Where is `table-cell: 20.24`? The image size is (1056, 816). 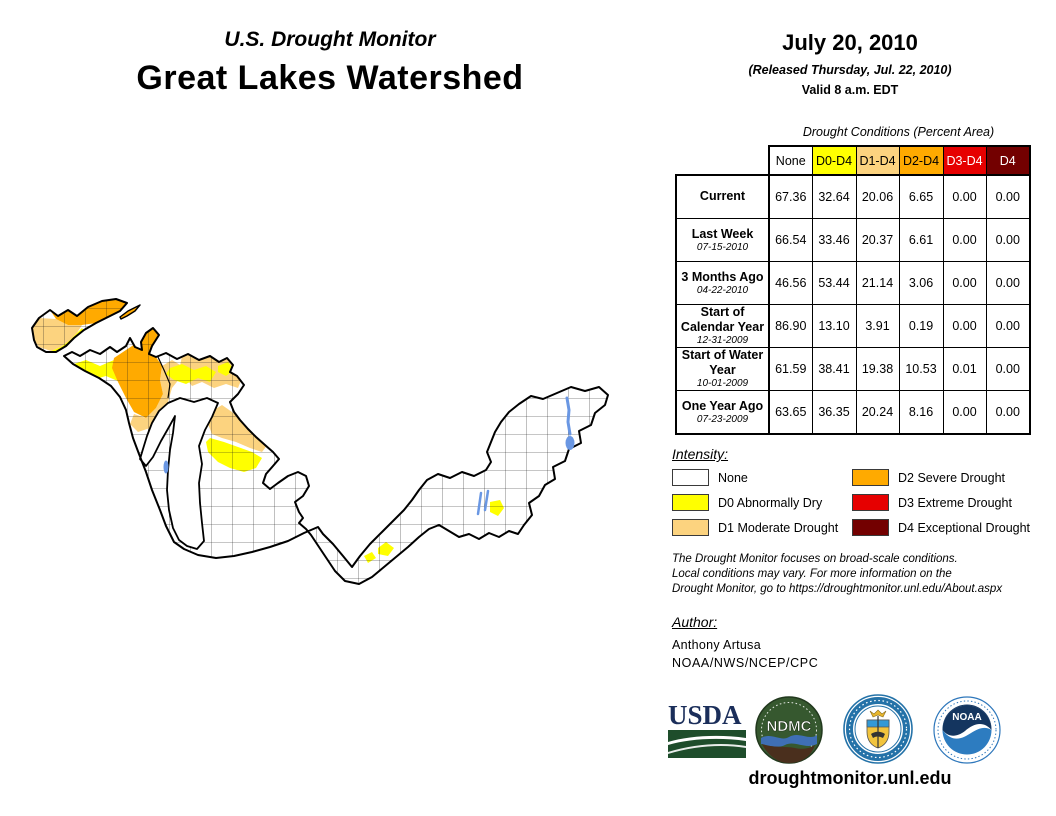
table-cell: 20.24 is located at coordinates (877, 412).